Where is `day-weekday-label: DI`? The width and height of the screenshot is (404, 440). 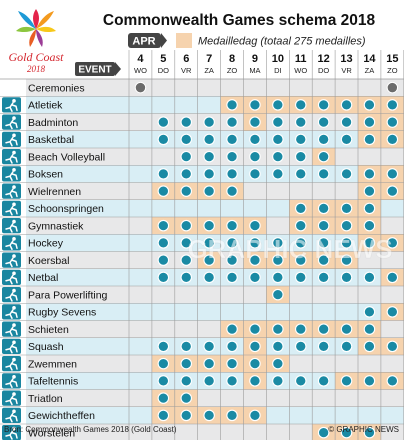 day-weekday-label: DI is located at coordinates (278, 70).